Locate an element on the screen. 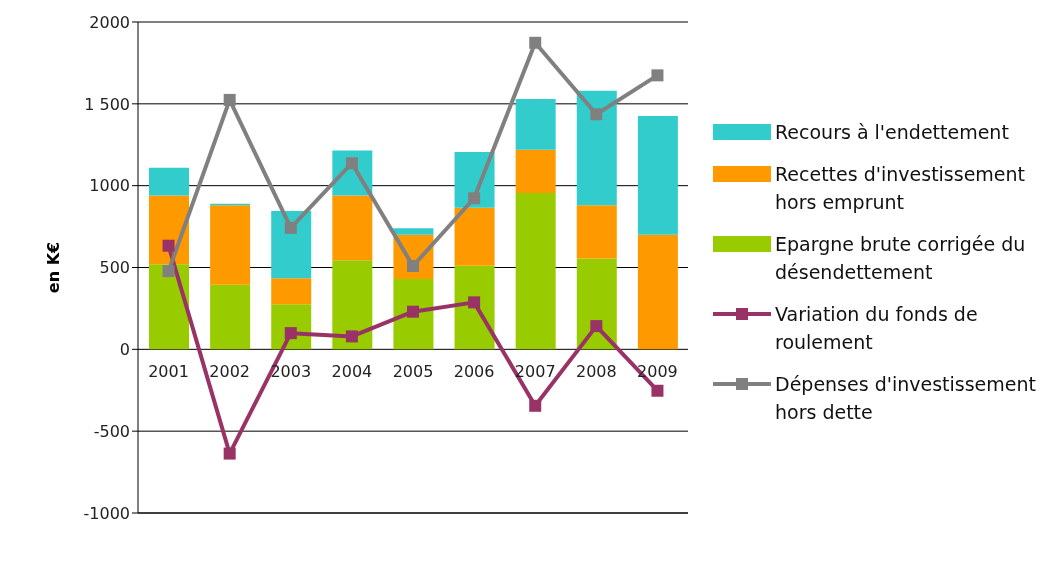  x-tick-label: 2008 is located at coordinates (596, 372).